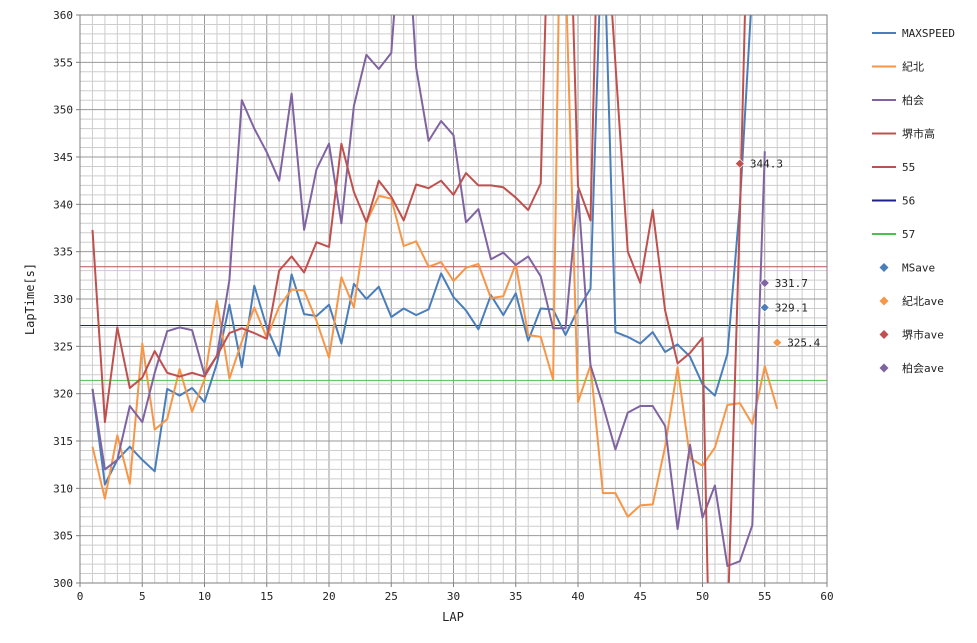  What do you see at coordinates (893, 167) in the screenshot?
I see `legend-item: 55` at bounding box center [893, 167].